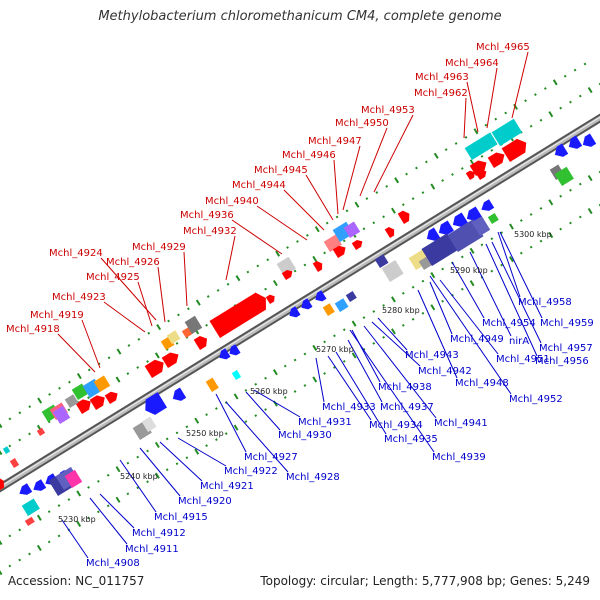  Describe the element at coordinates (227, 486) in the screenshot. I see `reverse-gene-label: Mchl_4921` at that location.